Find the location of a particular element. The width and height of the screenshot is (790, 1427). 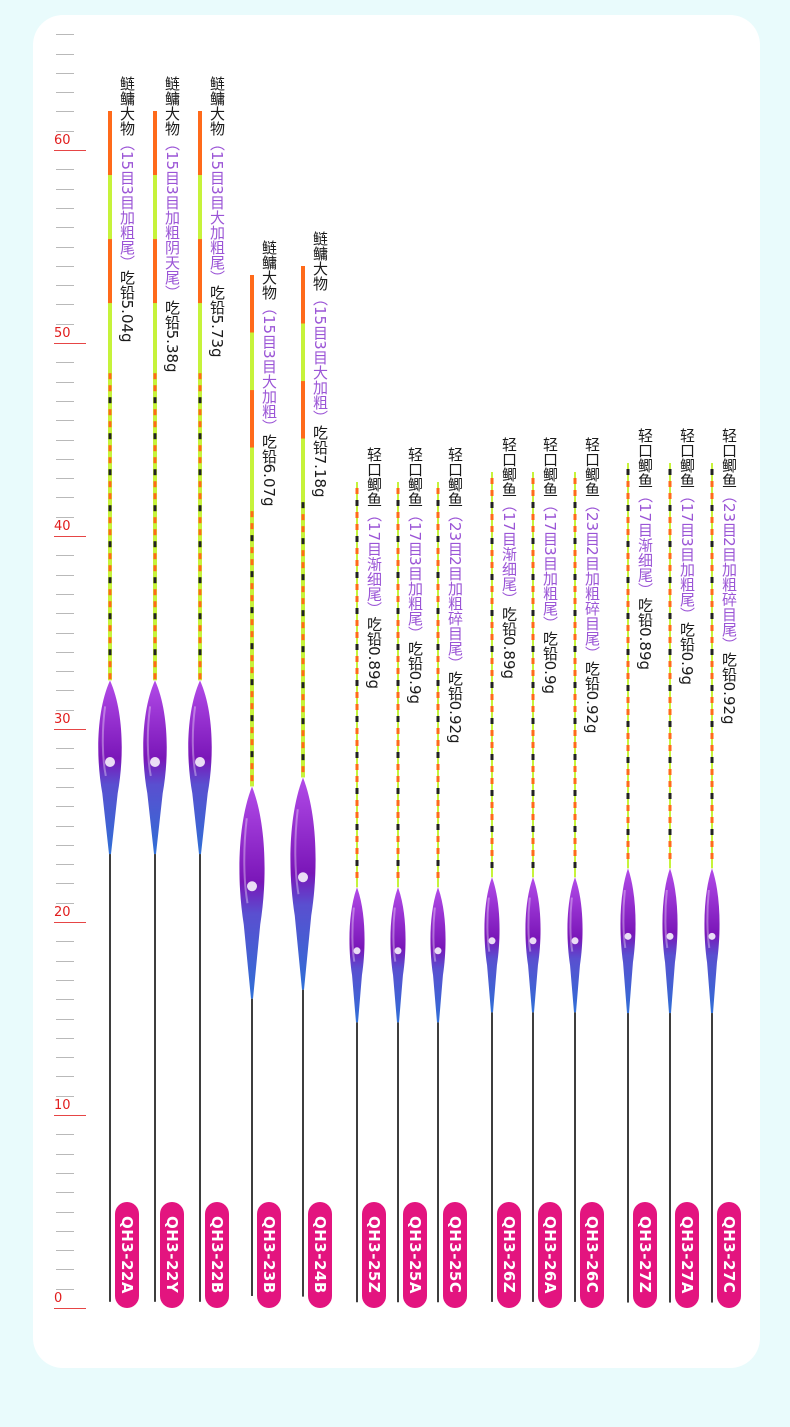

ruler-label: 60 is located at coordinates (62, 140).